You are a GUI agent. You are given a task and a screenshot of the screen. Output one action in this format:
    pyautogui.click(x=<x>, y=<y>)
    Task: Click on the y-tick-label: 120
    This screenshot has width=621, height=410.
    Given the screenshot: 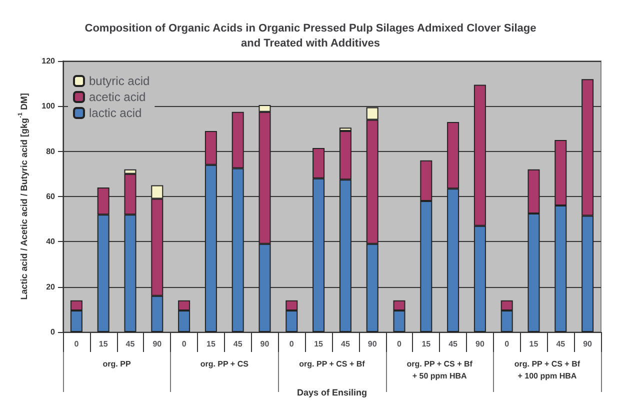 What is the action you would take?
    pyautogui.click(x=49, y=61)
    